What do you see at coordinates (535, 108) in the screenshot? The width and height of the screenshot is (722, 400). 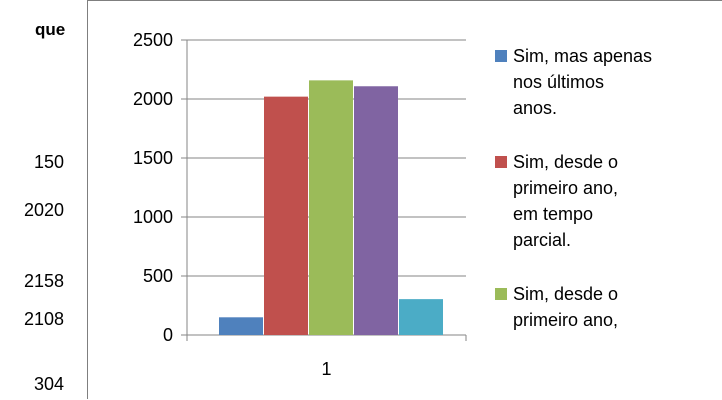 I see `legend-text-line: anos.` at bounding box center [535, 108].